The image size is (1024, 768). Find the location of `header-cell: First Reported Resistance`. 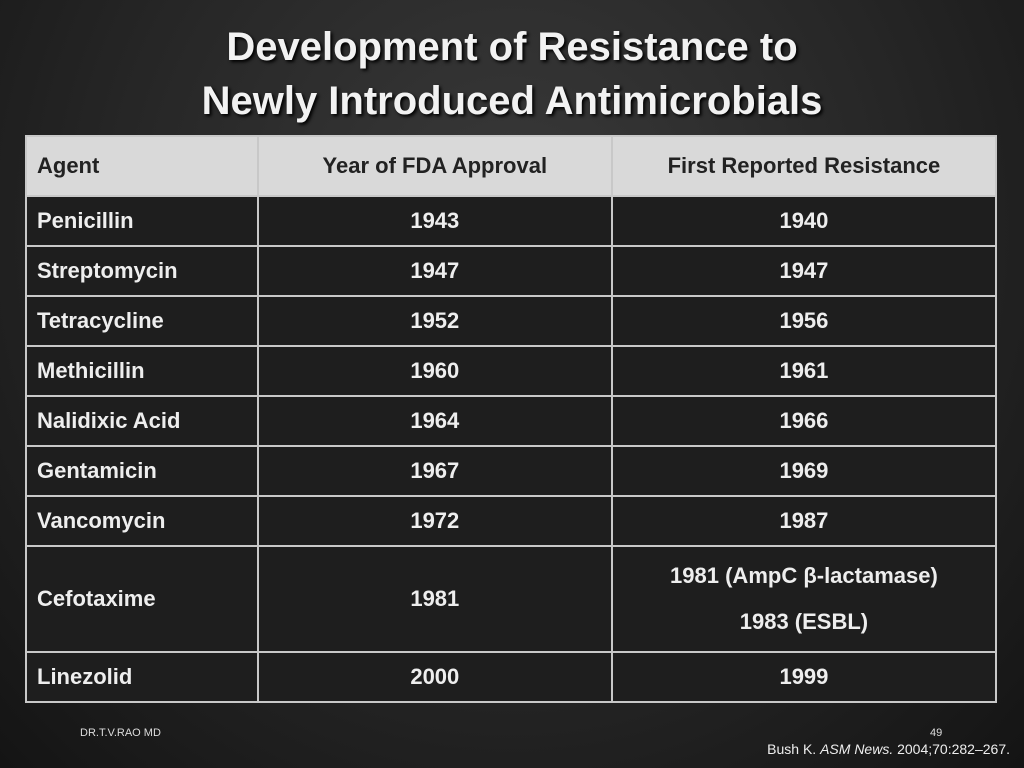

header-cell: First Reported Resistance is located at coordinates (804, 166).